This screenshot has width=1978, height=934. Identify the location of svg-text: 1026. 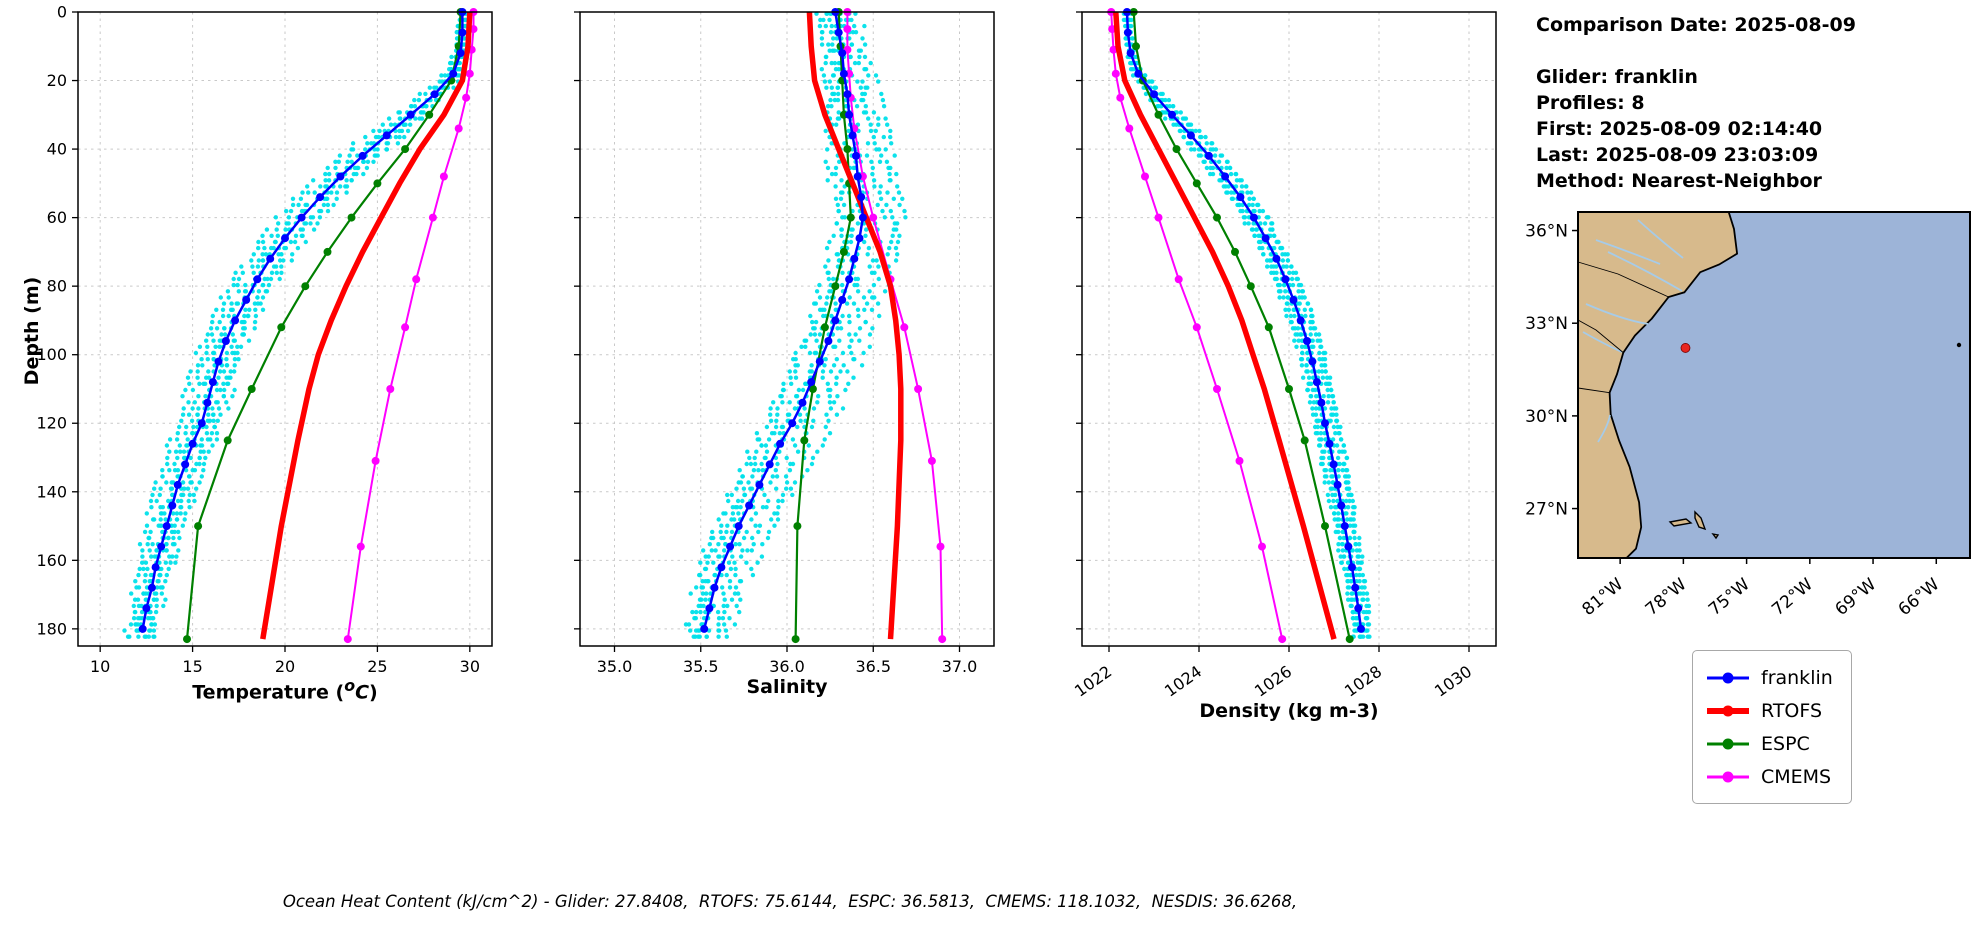
(1273, 681).